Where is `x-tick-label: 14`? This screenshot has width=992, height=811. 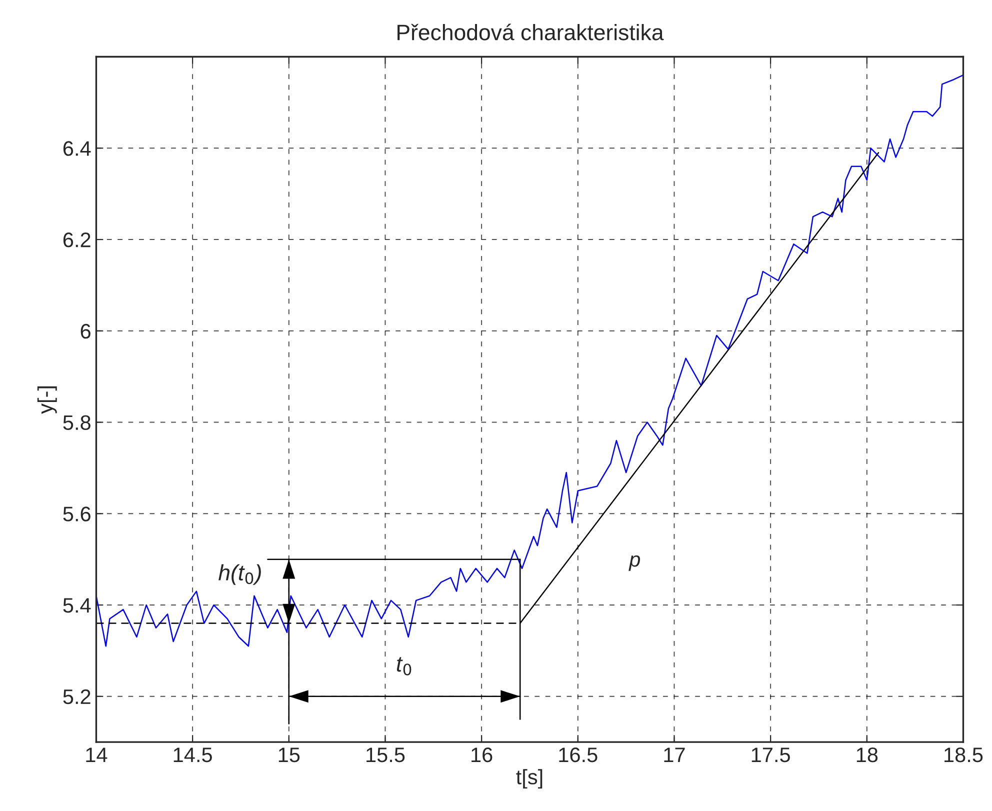
x-tick-label: 14 is located at coordinates (97, 755).